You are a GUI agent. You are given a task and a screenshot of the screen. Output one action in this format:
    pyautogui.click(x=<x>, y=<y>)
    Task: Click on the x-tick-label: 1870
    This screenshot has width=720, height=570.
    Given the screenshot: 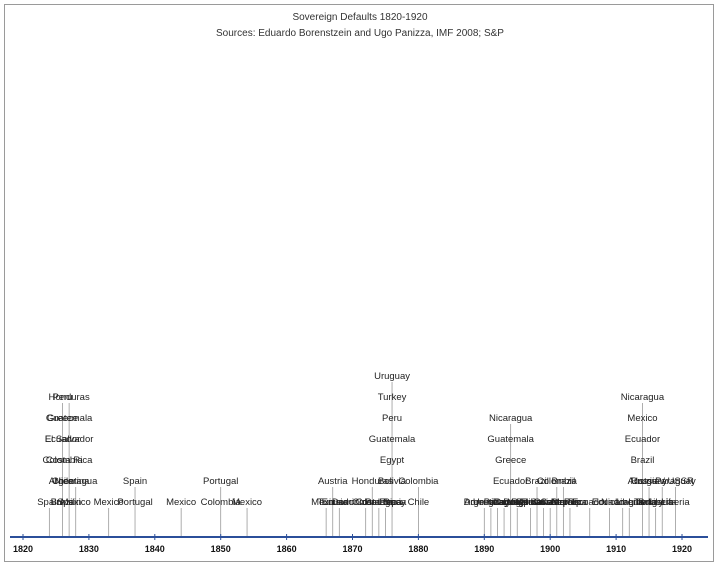 What is the action you would take?
    pyautogui.click(x=352, y=549)
    